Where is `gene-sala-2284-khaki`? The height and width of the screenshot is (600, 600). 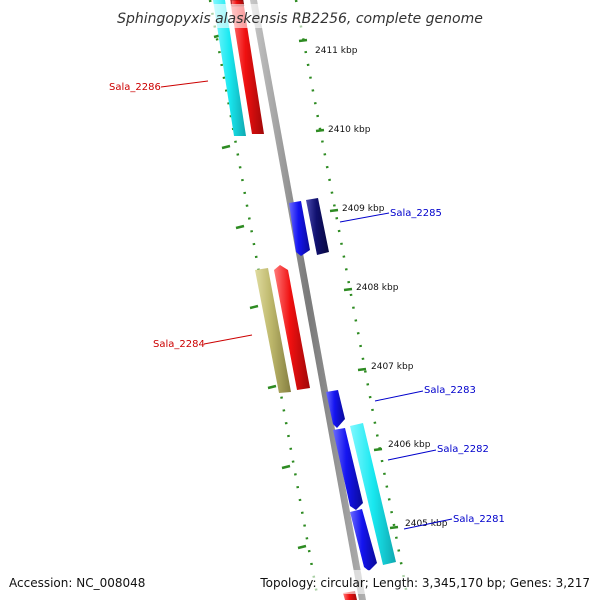 gene-sala-2284-khaki is located at coordinates (273, 330).